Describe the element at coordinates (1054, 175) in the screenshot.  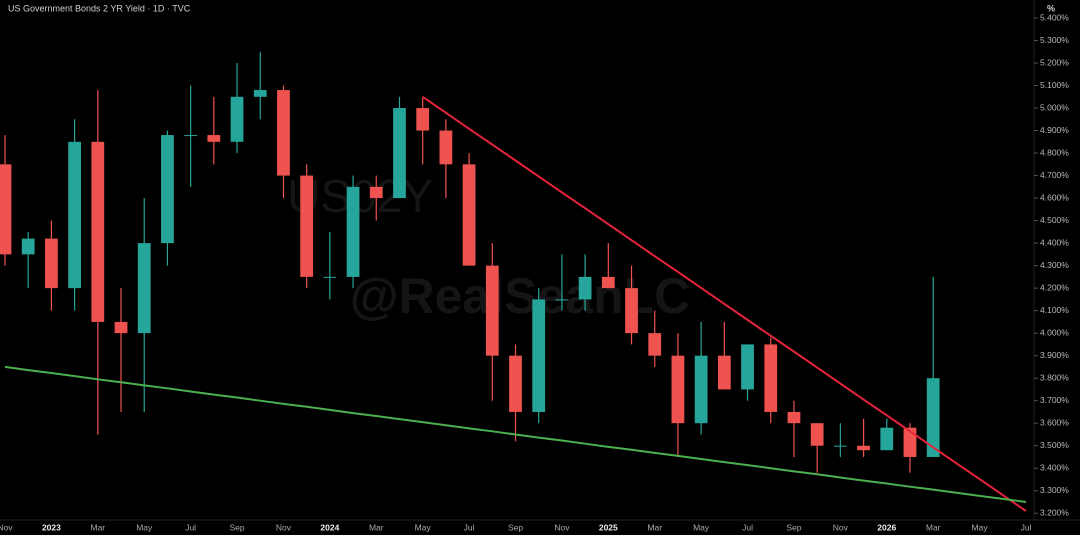
I see `y-tick-label: 4.700%` at that location.